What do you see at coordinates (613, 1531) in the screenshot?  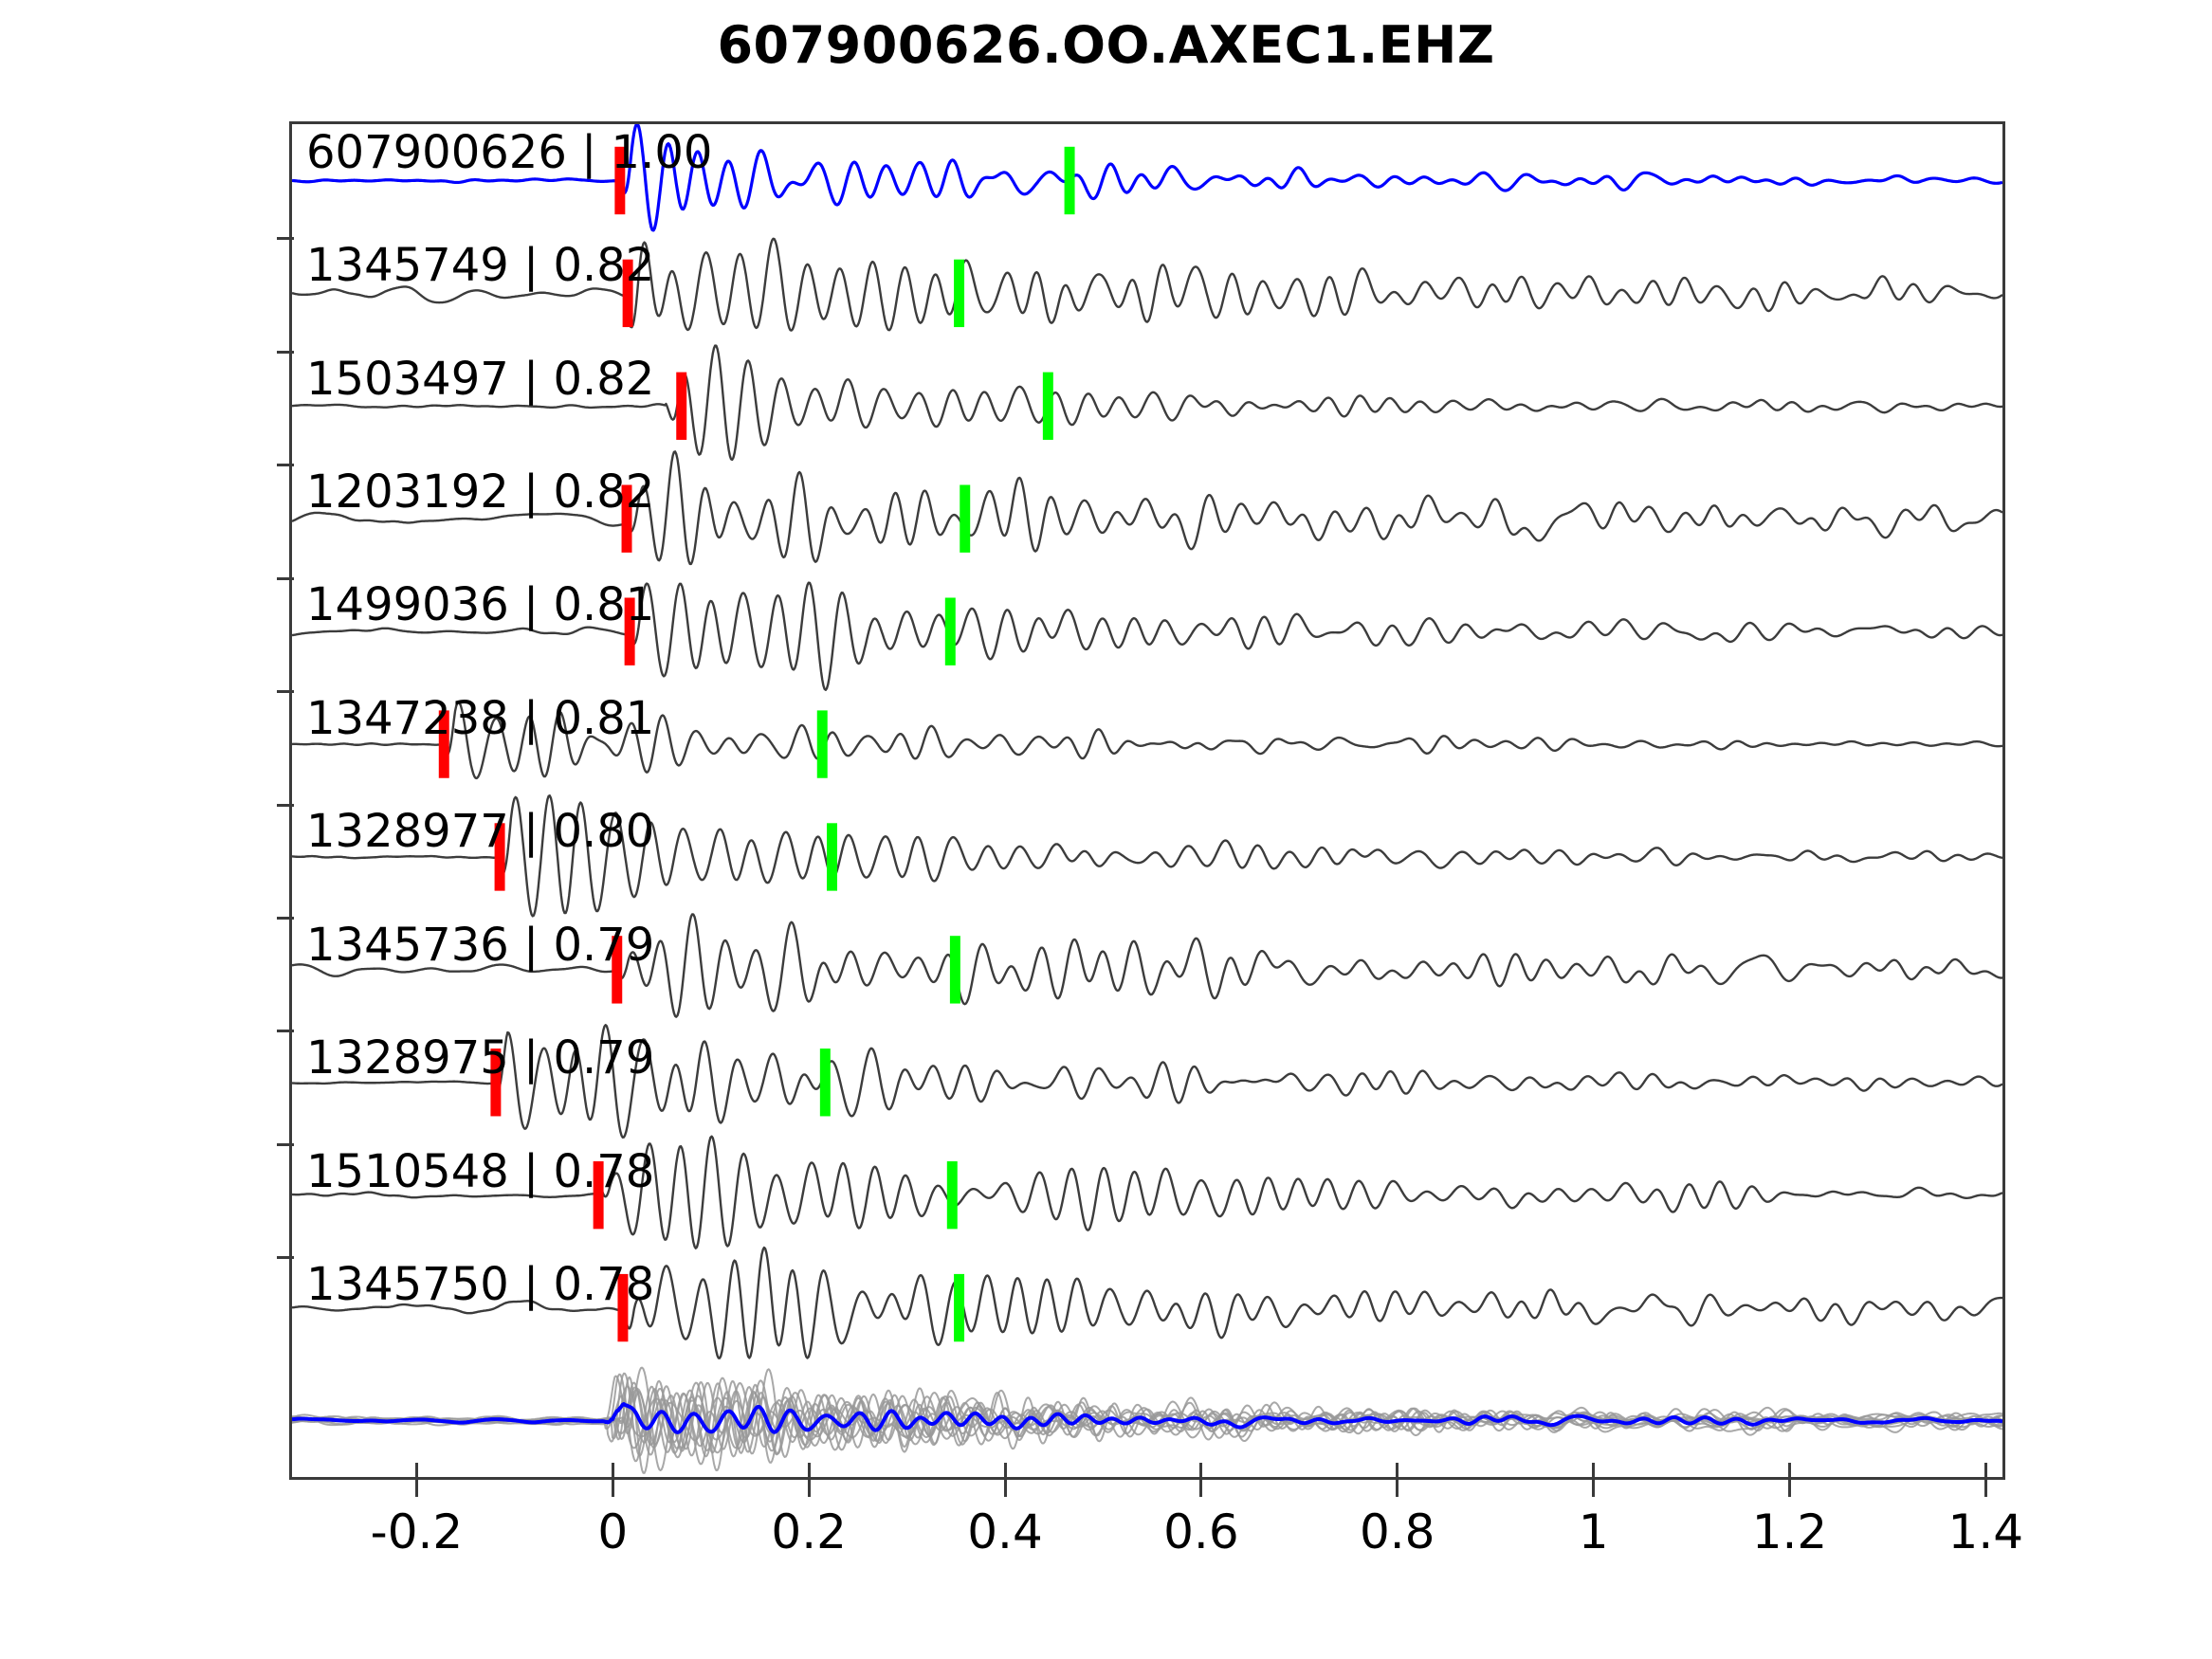 I see `x-axis-tick-label: 0` at bounding box center [613, 1531].